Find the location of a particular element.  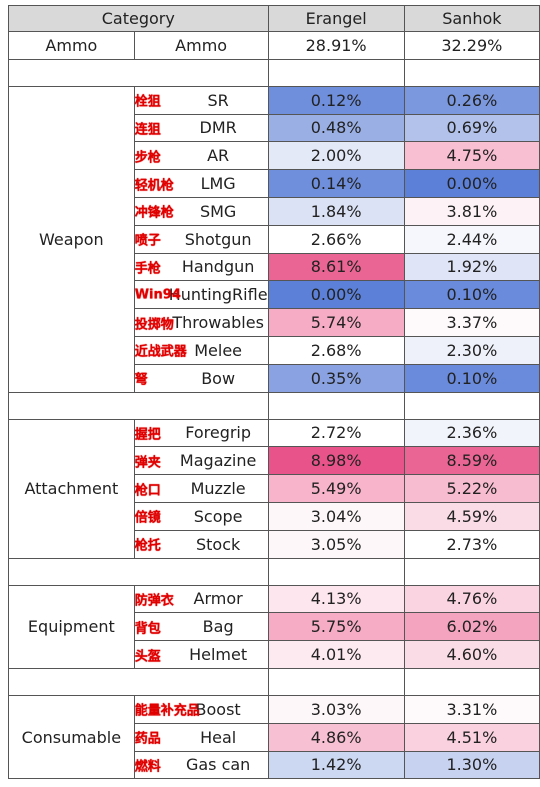

erangel-value: 0.35% is located at coordinates (336, 378).